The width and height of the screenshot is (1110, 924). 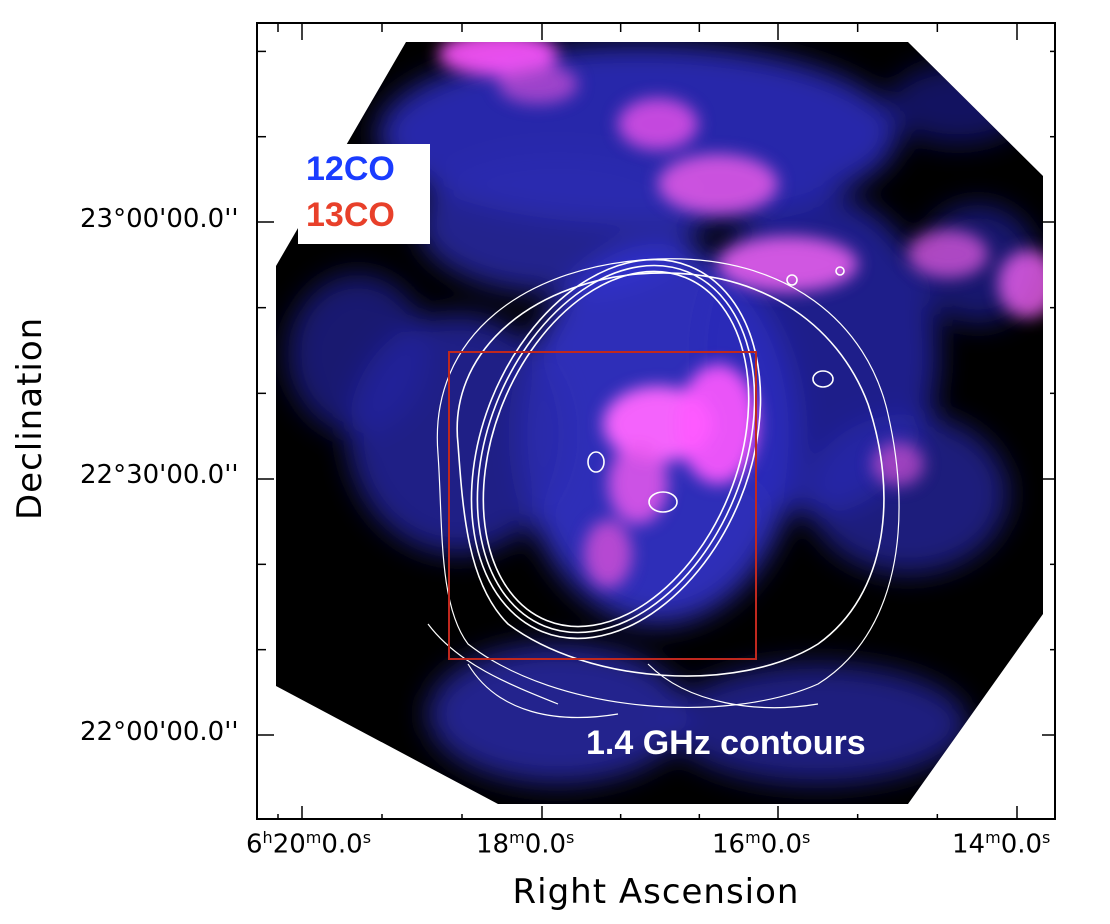 I want to click on x-tick-label-1: 18m0.0s, so click(x=525, y=844).